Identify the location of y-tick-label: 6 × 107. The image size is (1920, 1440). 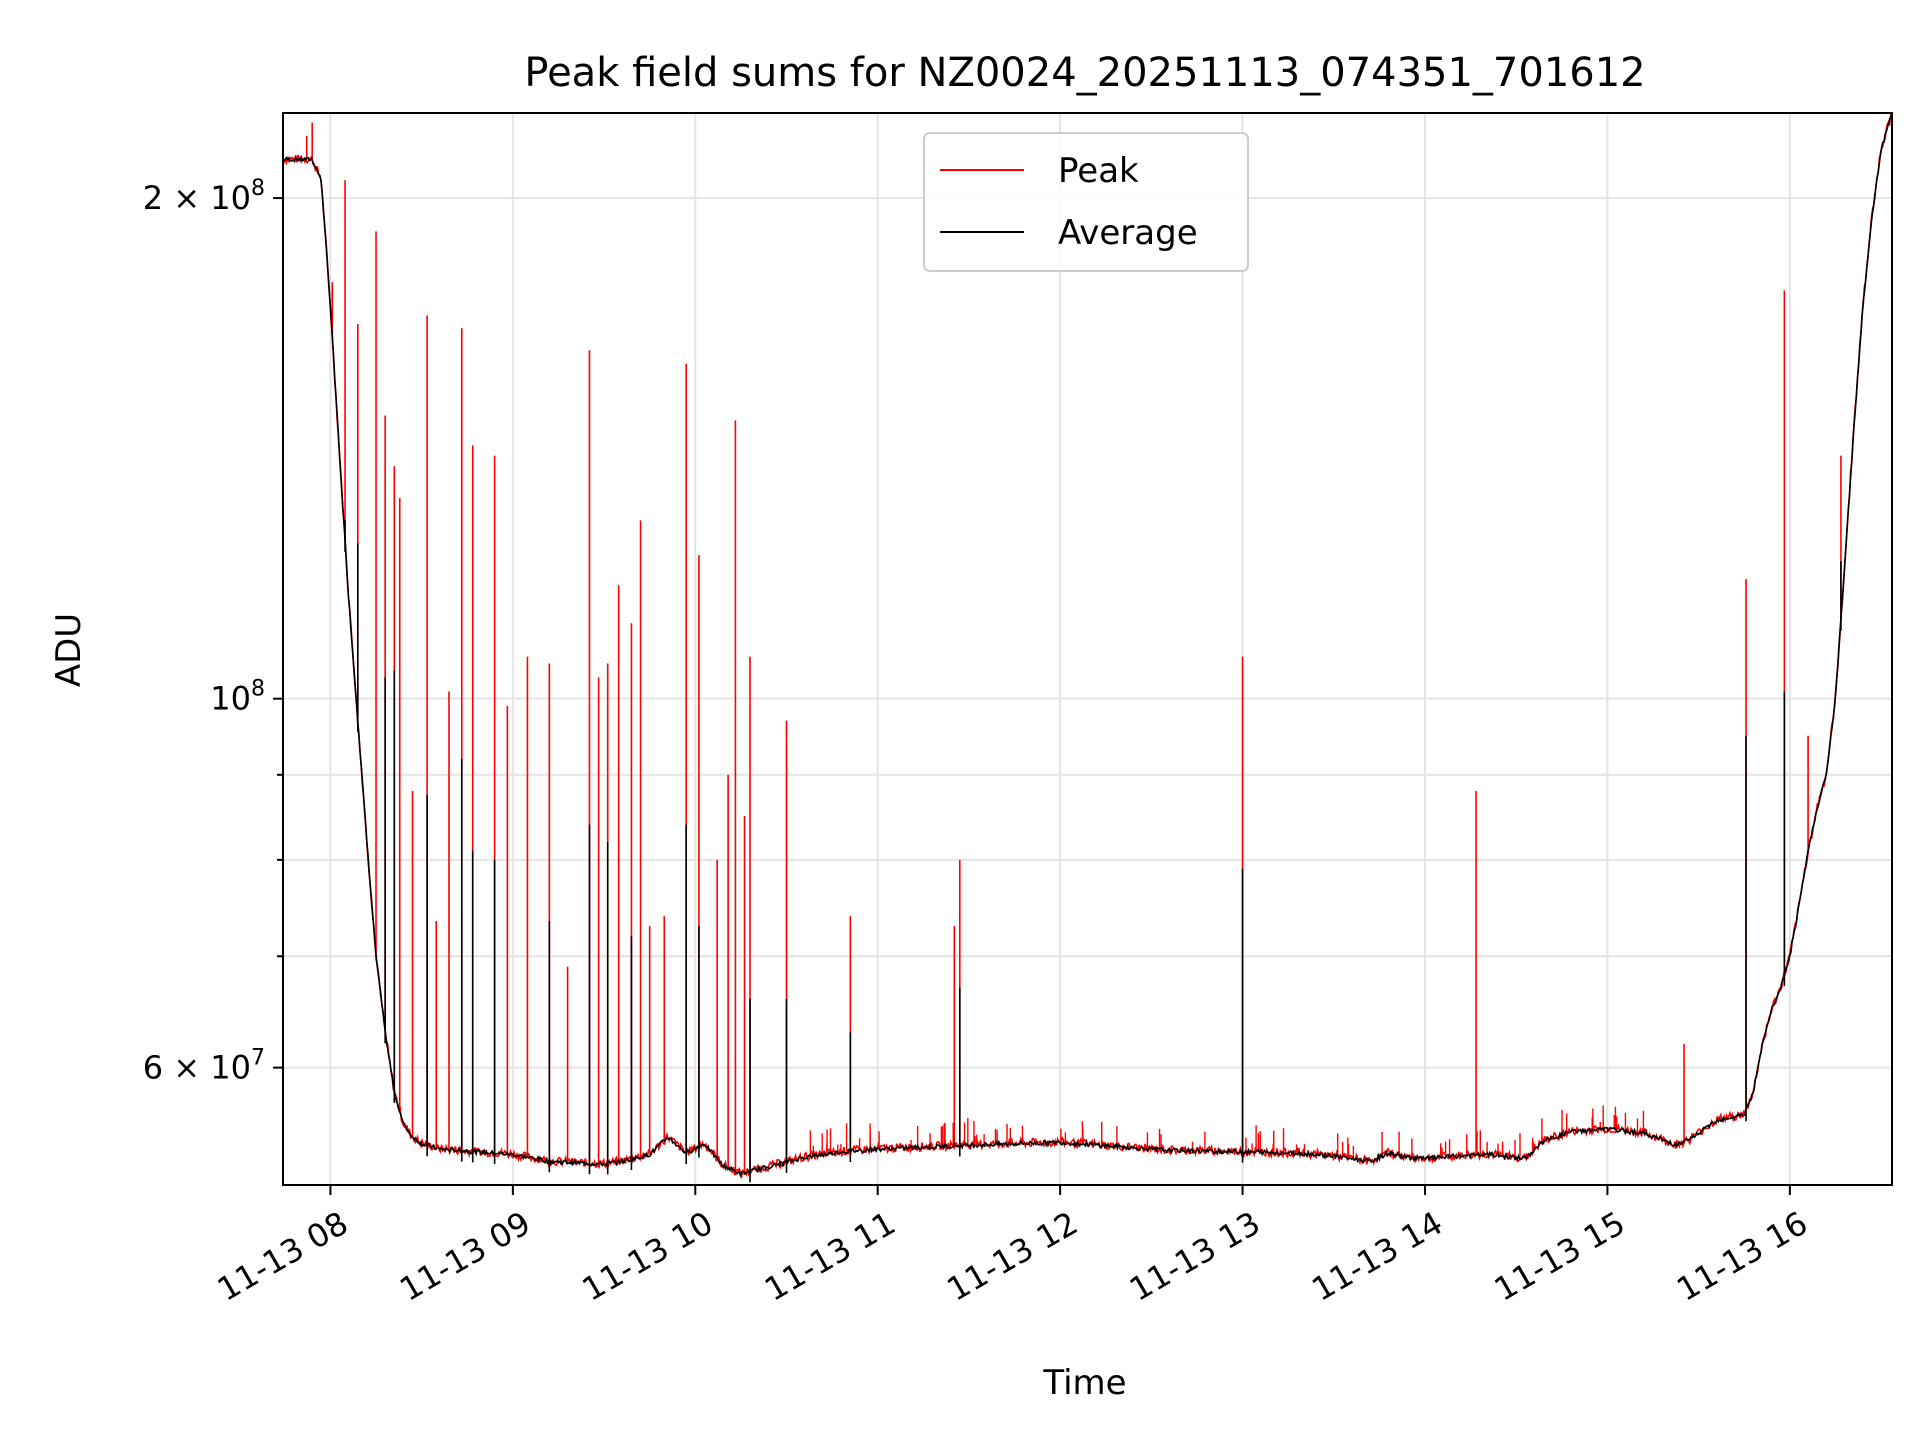
(204, 1066).